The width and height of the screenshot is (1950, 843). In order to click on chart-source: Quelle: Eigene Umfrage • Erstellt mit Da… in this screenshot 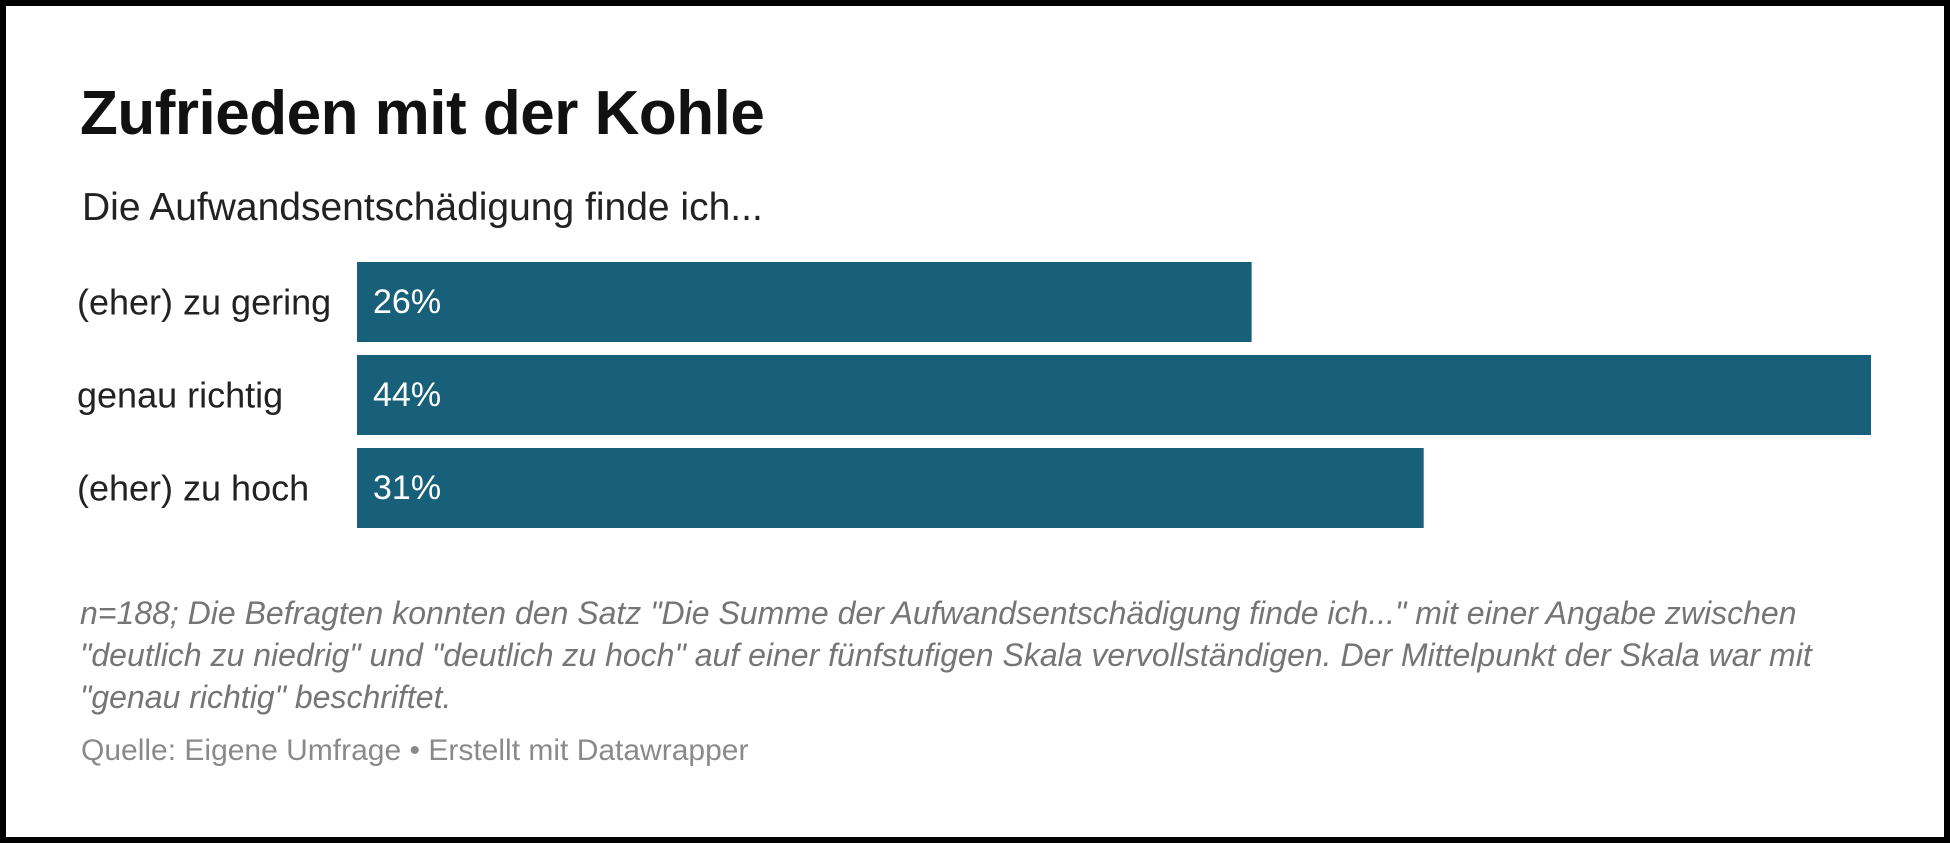, I will do `click(415, 750)`.